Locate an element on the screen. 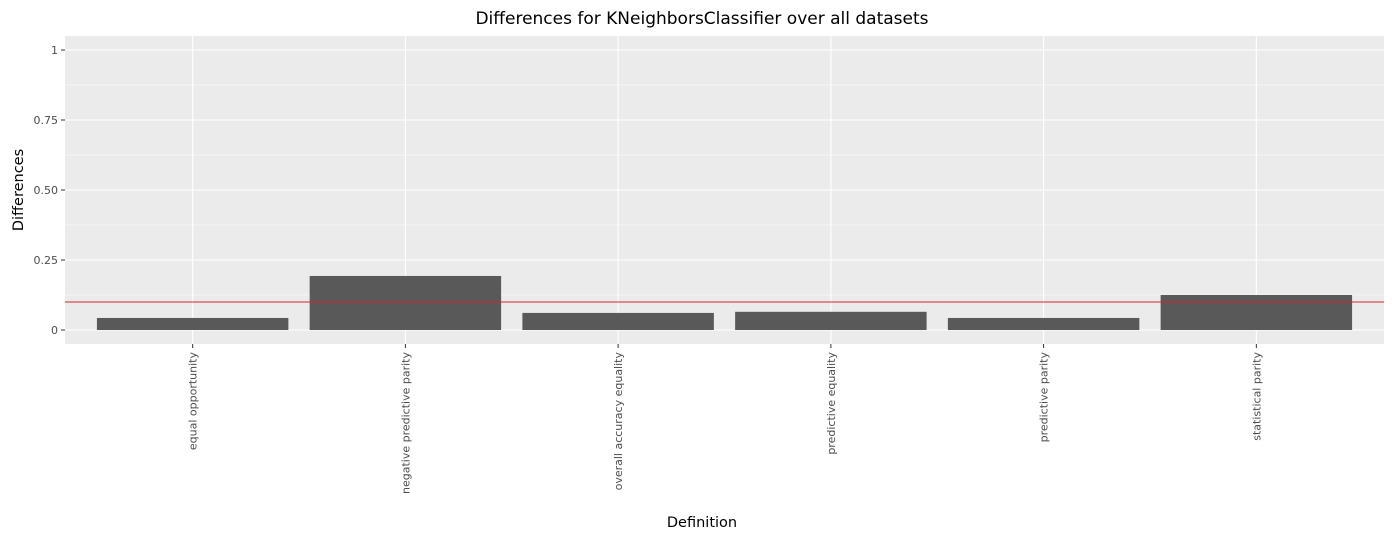 This screenshot has width=1392, height=544. x-tick-label: negative predictive parity is located at coordinates (405, 423).